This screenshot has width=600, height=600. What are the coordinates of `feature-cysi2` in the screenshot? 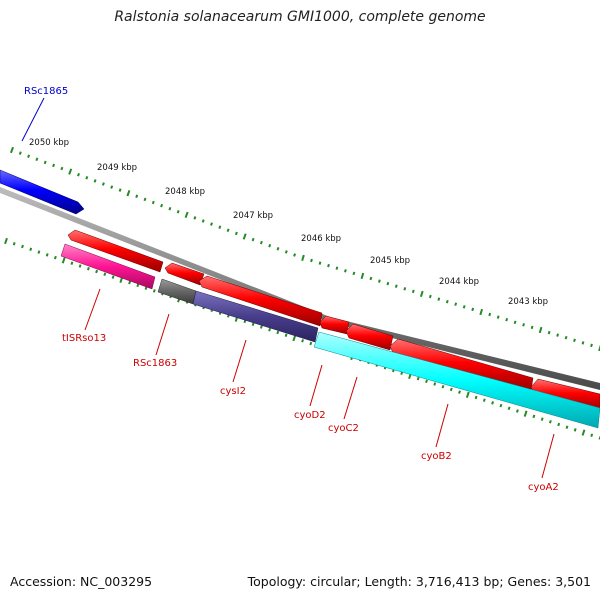 It's located at (255, 316).